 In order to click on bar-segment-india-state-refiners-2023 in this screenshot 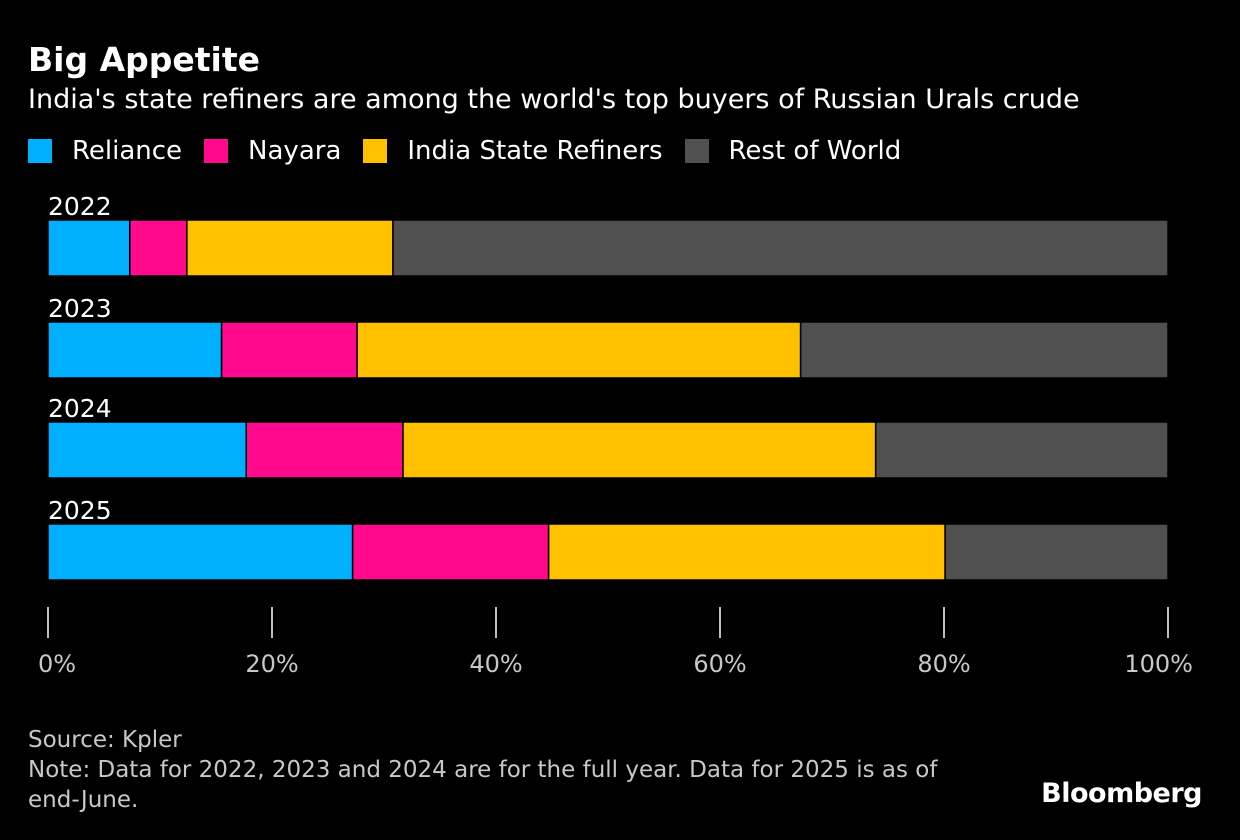, I will do `click(579, 350)`.